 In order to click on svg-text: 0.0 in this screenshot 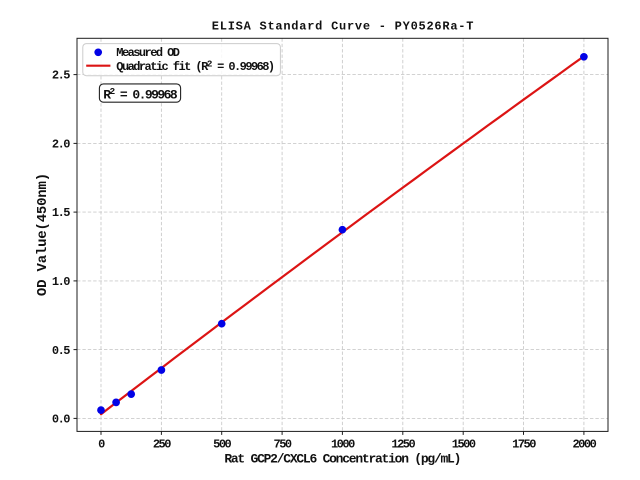, I will do `click(61, 420)`.